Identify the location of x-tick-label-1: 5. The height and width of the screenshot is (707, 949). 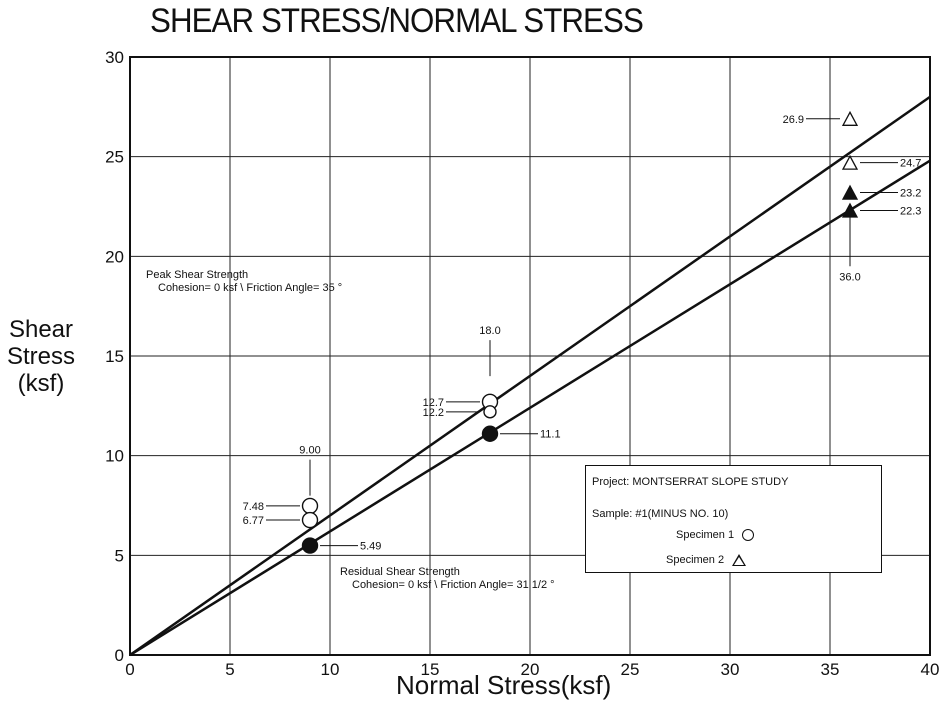
(229, 669).